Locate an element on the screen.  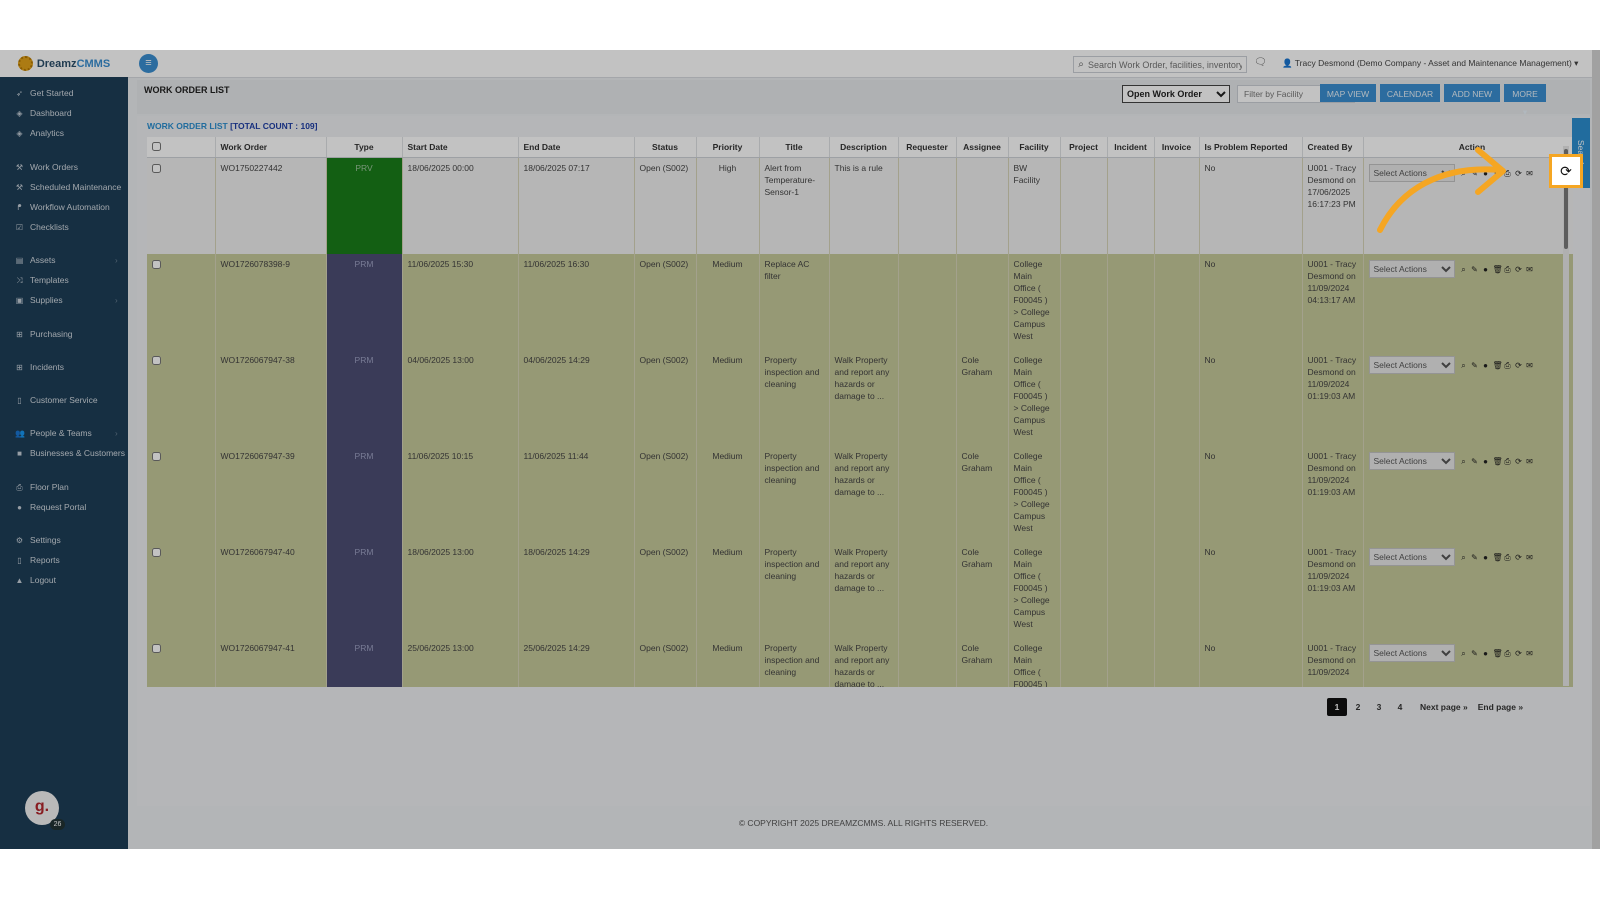
column-header-end-date: End Date is located at coordinates (576, 147).